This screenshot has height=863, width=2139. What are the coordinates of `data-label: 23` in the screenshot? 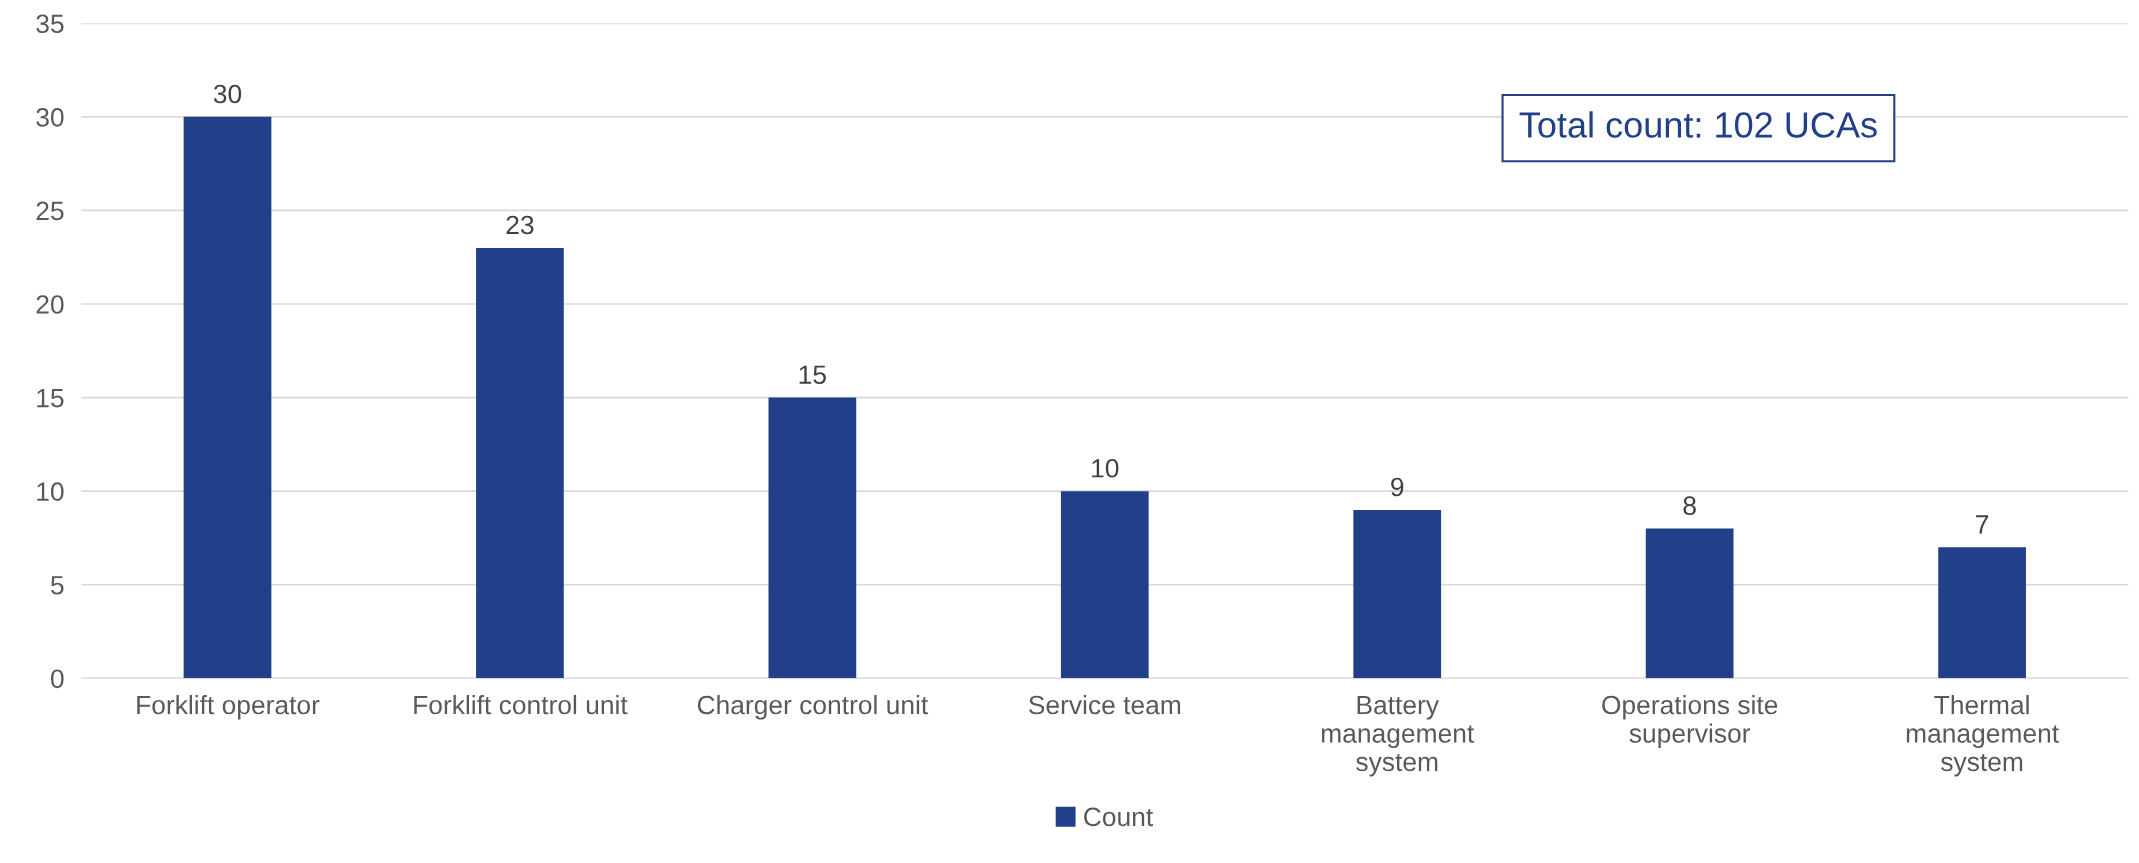 It's located at (520, 225).